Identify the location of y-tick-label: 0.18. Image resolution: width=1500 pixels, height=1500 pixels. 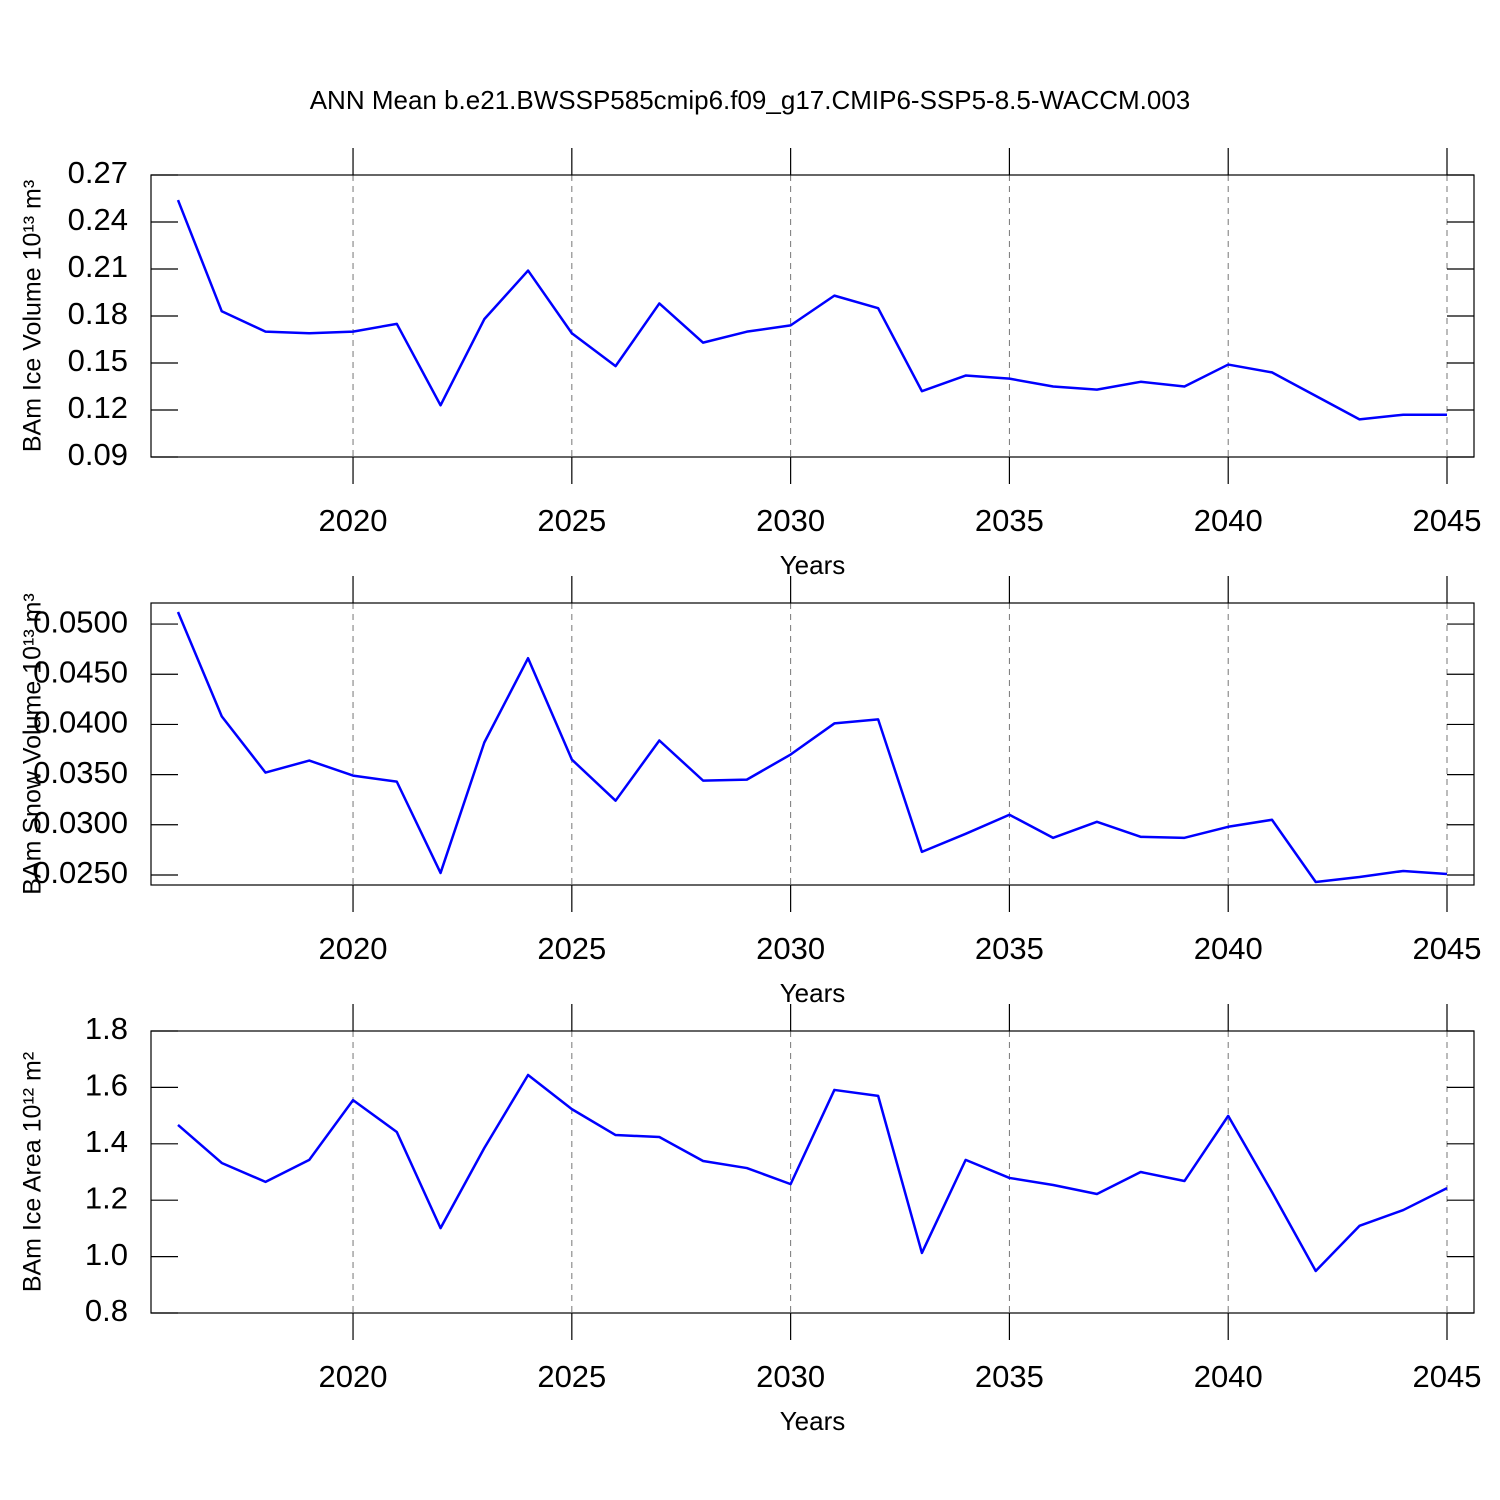
(98, 313).